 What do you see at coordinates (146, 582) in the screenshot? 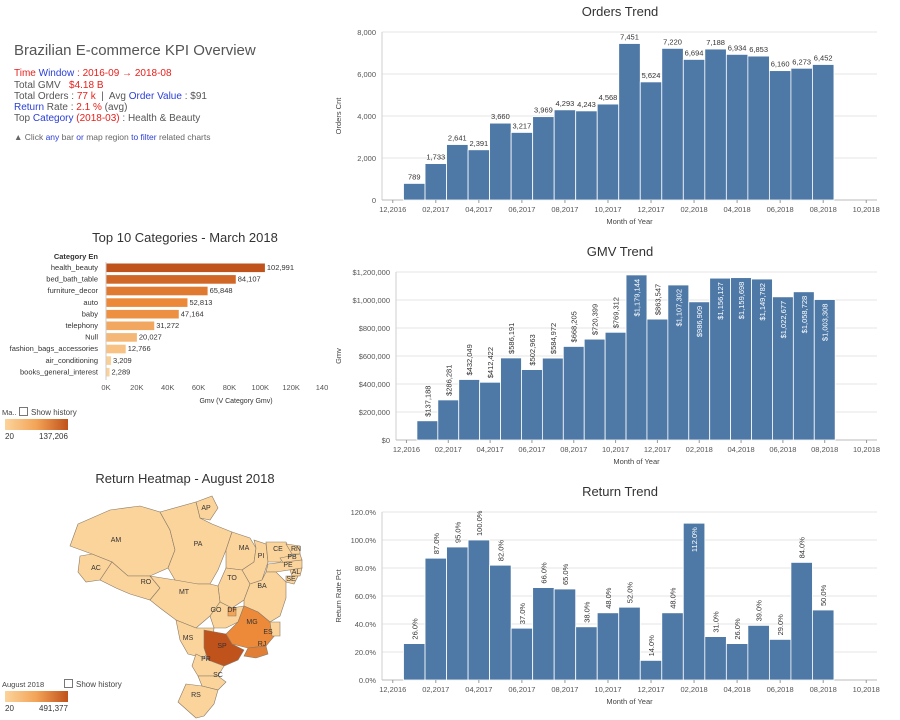
I see `state-label-RO: RO` at bounding box center [146, 582].